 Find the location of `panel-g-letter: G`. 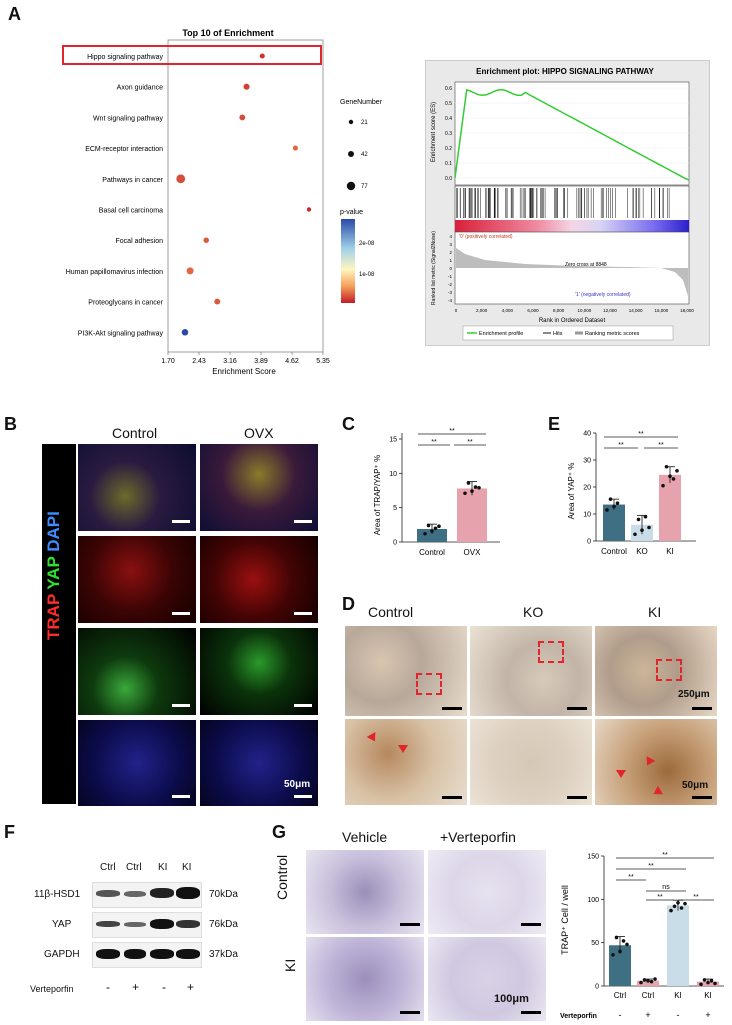

panel-g-letter: G is located at coordinates (279, 832).